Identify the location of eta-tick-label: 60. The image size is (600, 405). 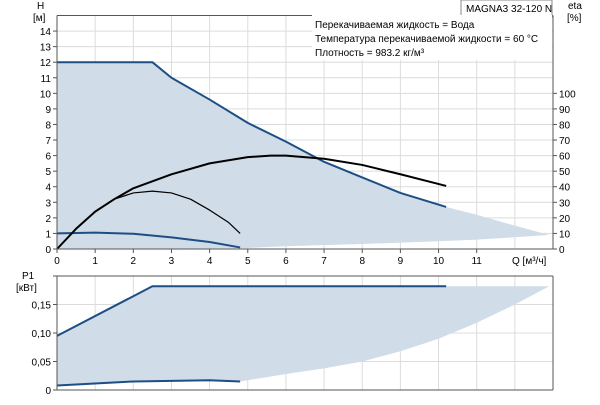
(565, 157).